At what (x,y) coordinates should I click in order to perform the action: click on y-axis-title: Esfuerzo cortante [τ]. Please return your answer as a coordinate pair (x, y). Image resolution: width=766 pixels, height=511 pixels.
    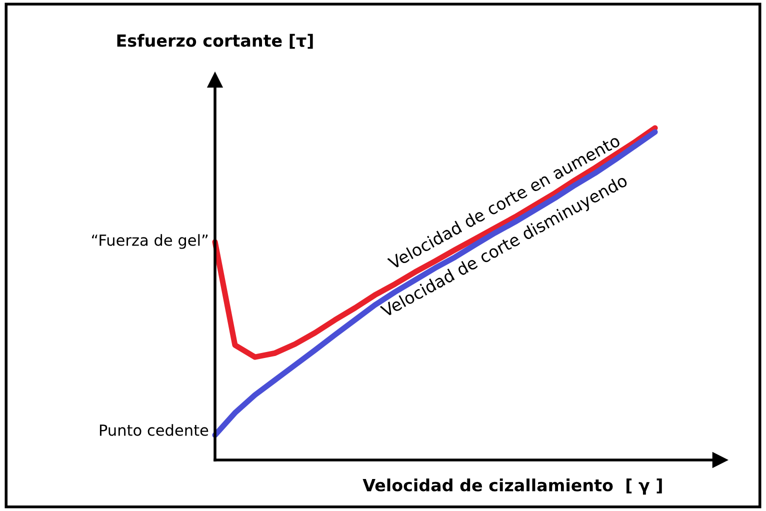
    Looking at the image, I should click on (215, 41).